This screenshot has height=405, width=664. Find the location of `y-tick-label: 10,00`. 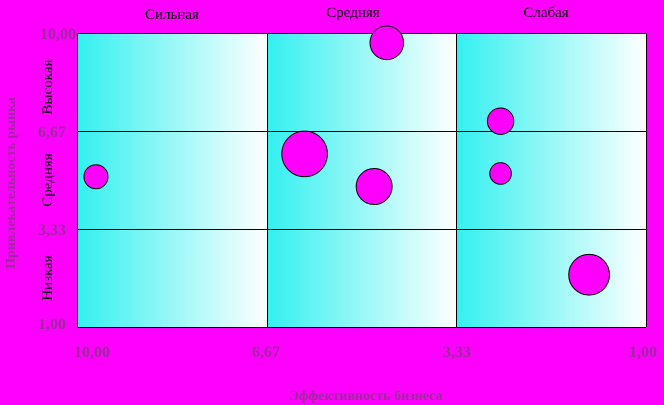

y-tick-label: 10,00 is located at coordinates (58, 34).